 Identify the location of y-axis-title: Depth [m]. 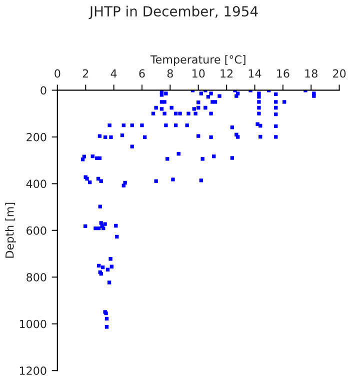
(10, 230).